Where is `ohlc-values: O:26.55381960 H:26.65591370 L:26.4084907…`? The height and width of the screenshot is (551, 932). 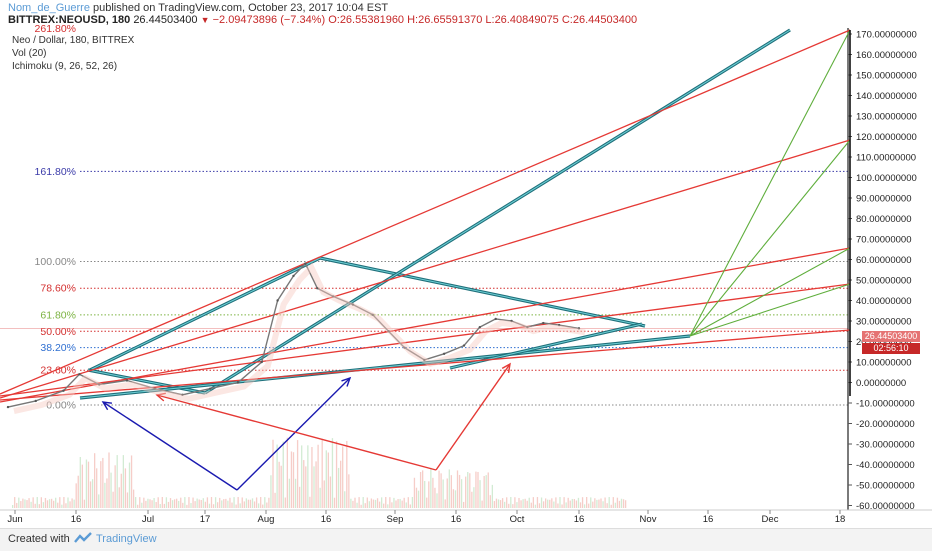 ohlc-values: O:26.55381960 H:26.65591370 L:26.4084907… is located at coordinates (483, 20).